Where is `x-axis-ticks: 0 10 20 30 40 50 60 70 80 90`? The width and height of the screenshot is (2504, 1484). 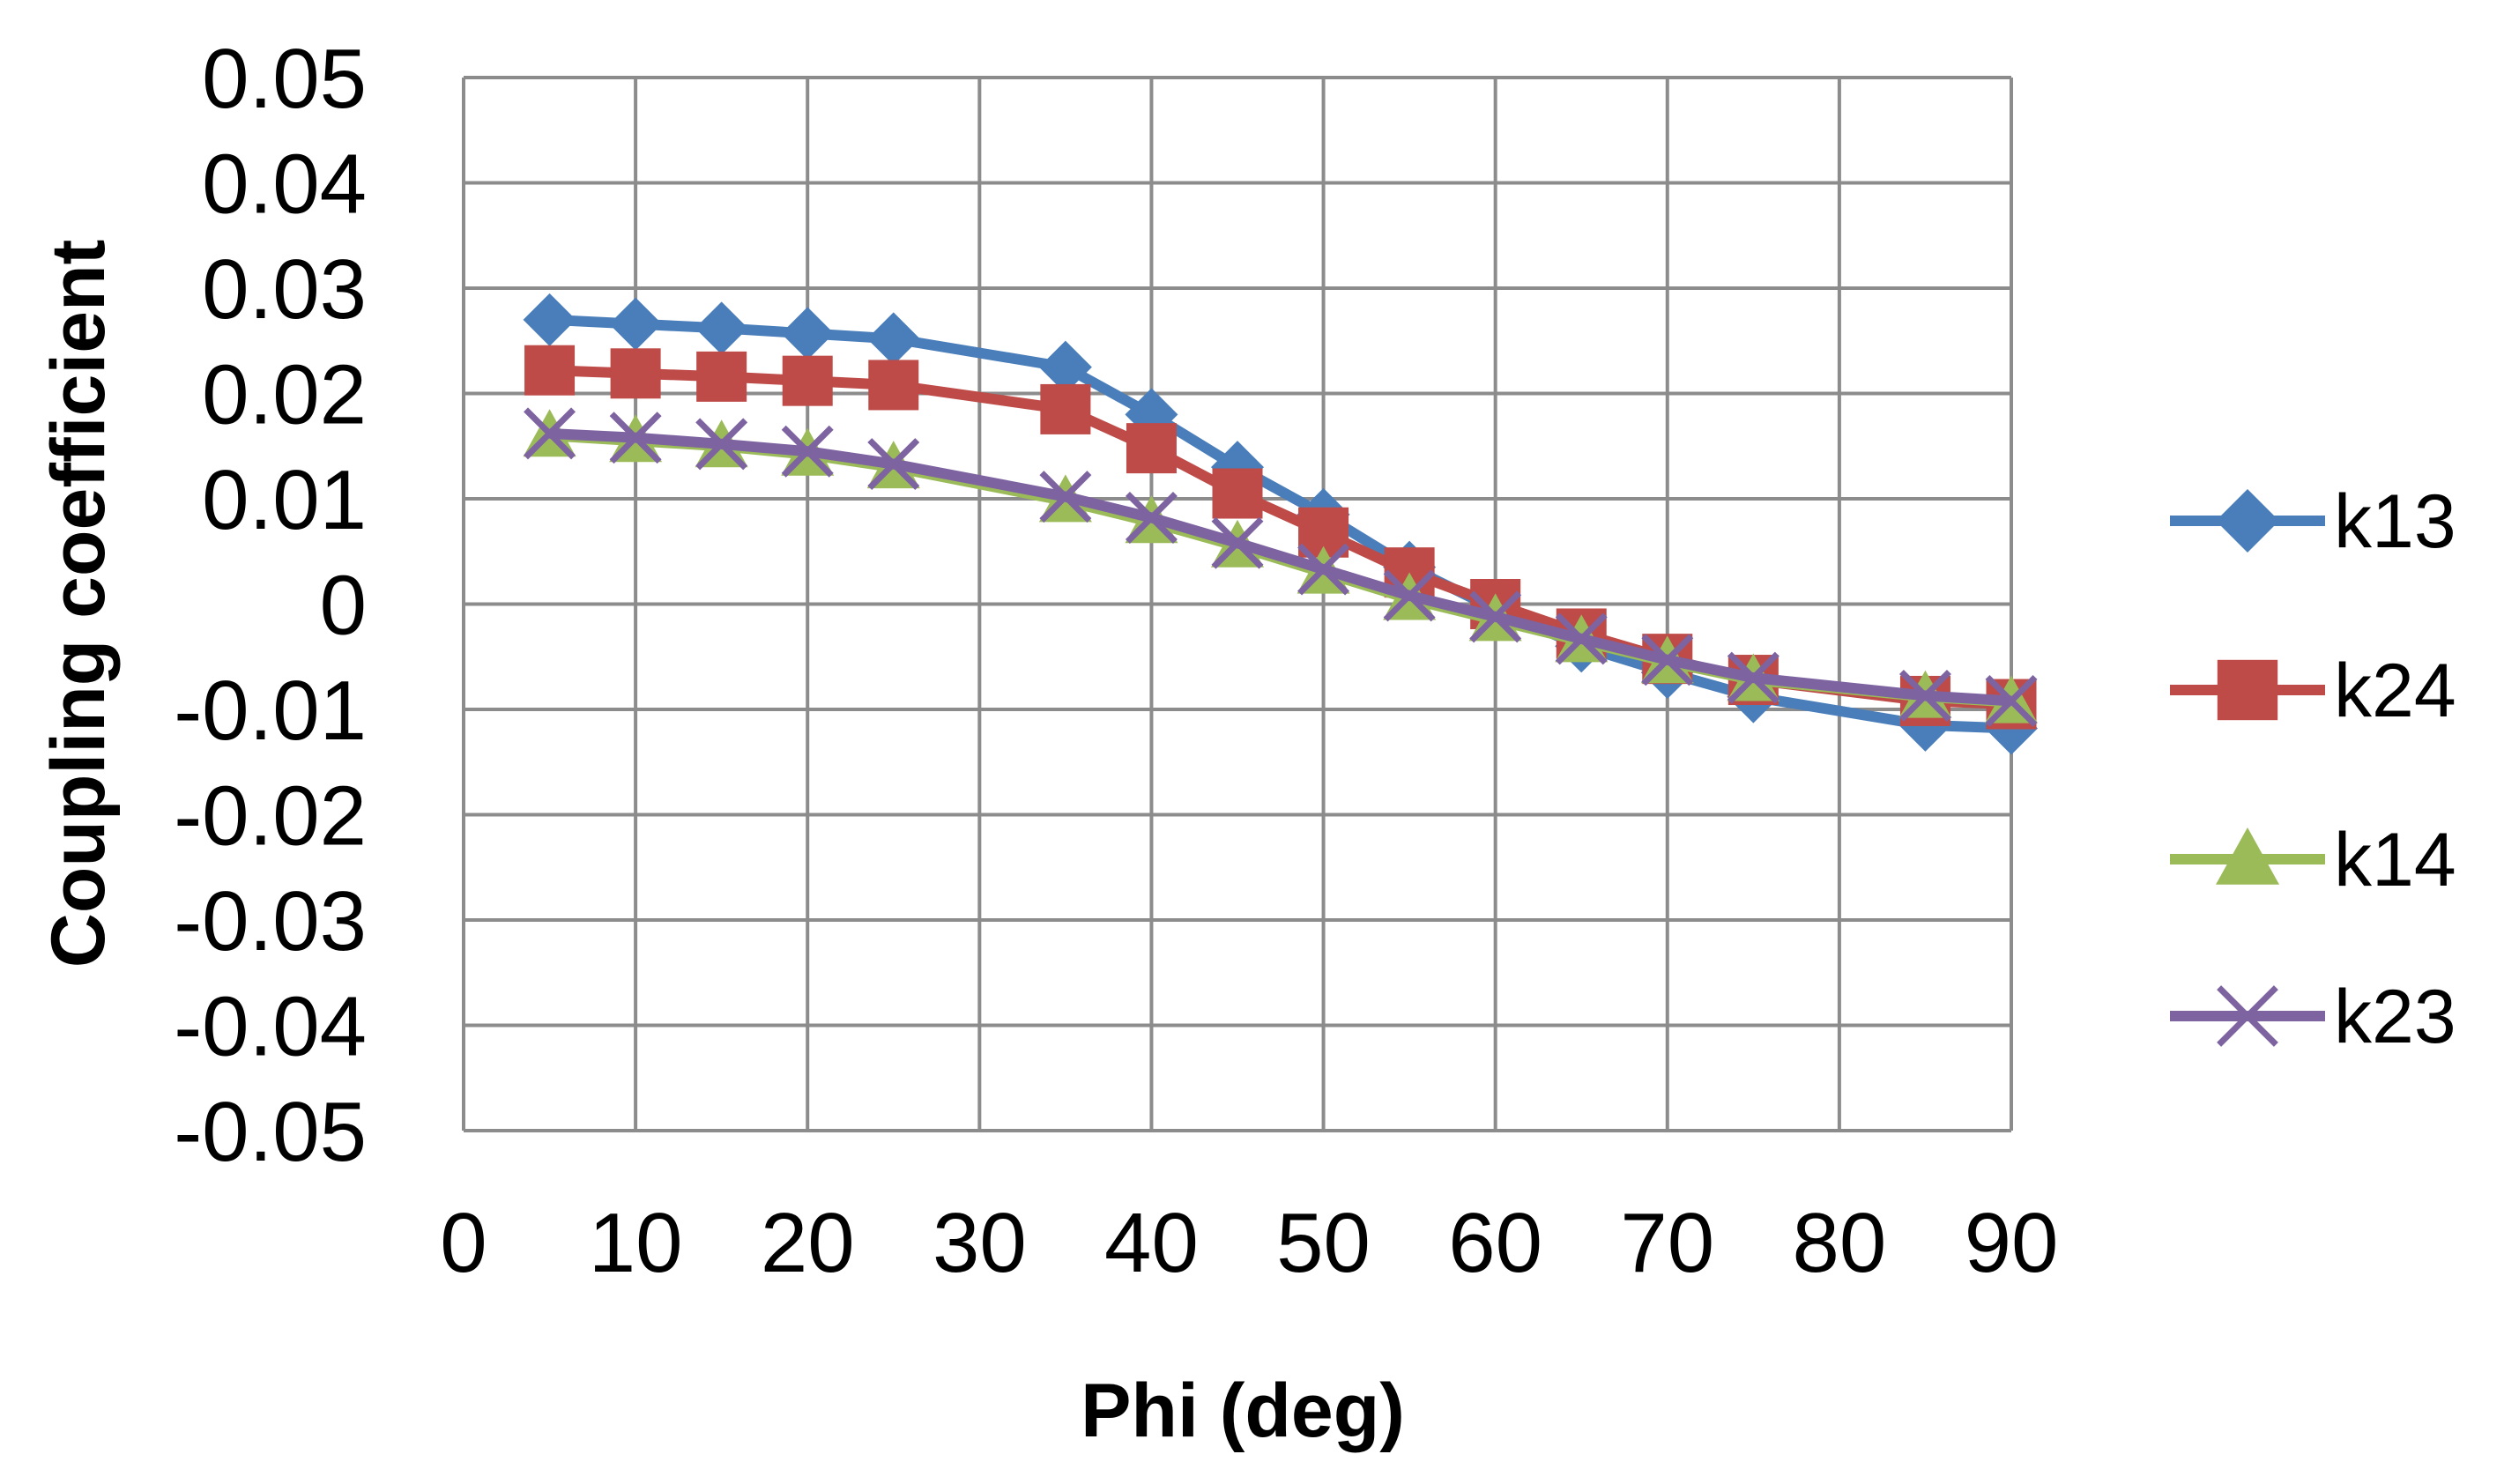
x-axis-ticks: 0 10 20 30 40 50 60 70 80 90 is located at coordinates (1249, 1243).